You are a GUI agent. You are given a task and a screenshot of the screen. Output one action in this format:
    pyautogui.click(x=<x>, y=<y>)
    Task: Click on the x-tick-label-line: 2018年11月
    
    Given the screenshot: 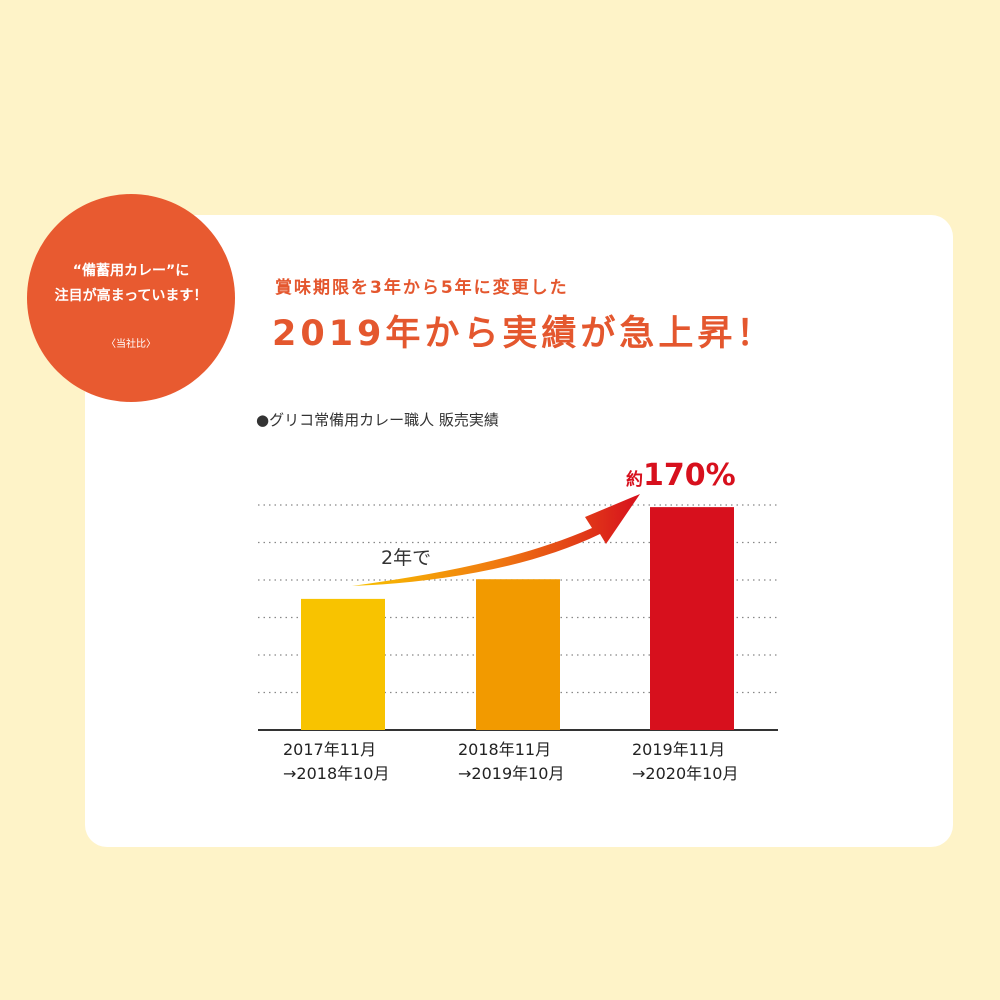 What is the action you would take?
    pyautogui.click(x=505, y=749)
    